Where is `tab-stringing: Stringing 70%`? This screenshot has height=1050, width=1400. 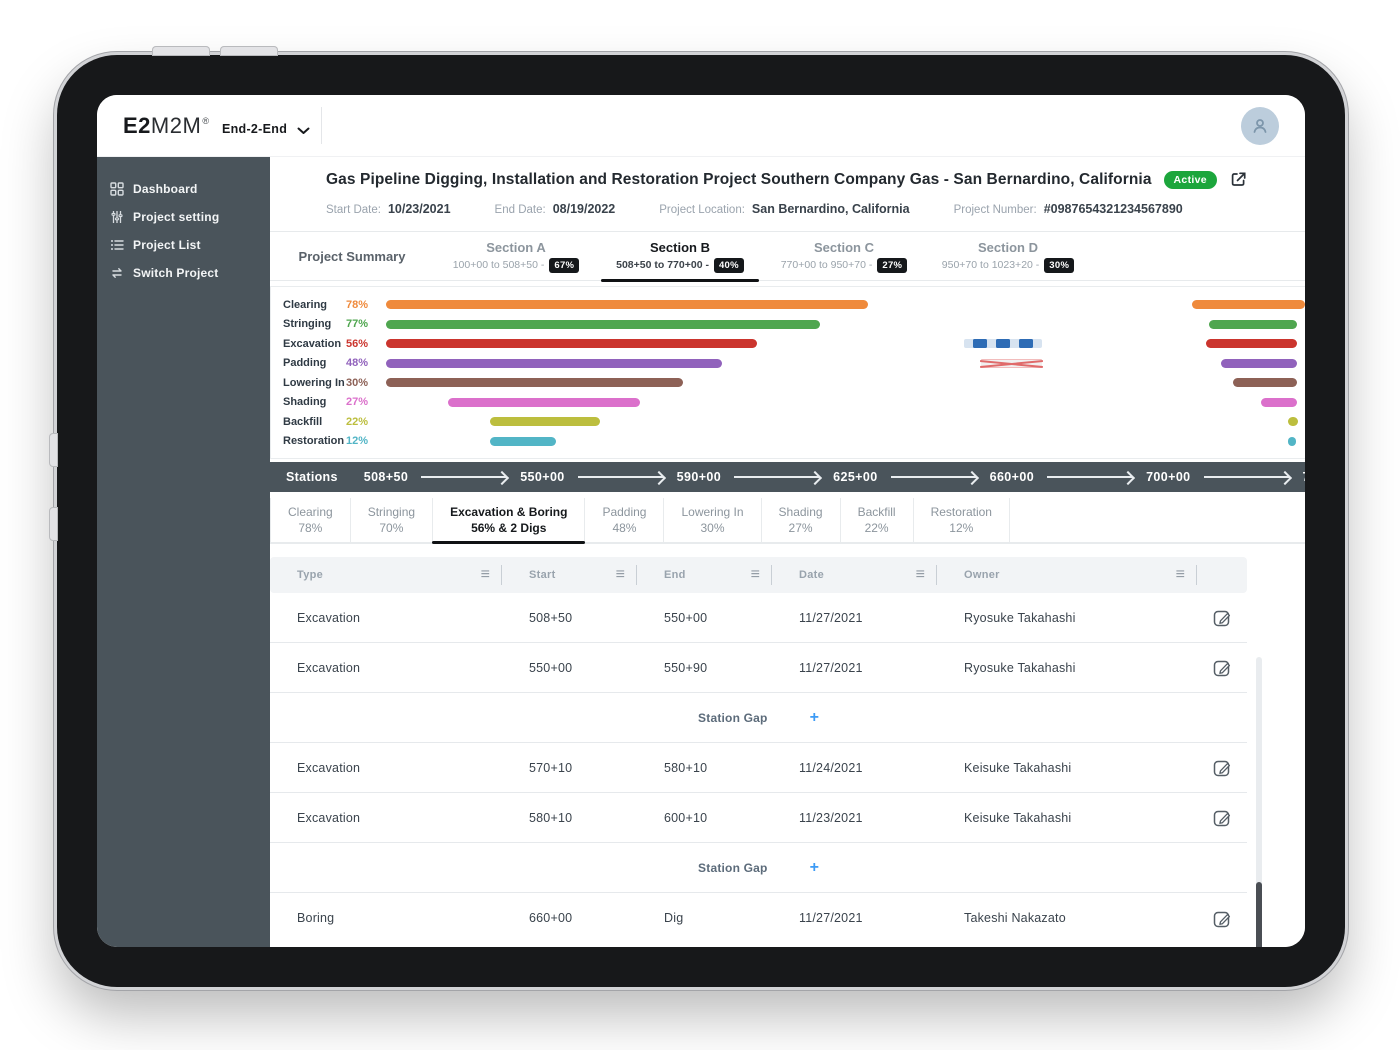
tab-stringing: Stringing 70% is located at coordinates (392, 520).